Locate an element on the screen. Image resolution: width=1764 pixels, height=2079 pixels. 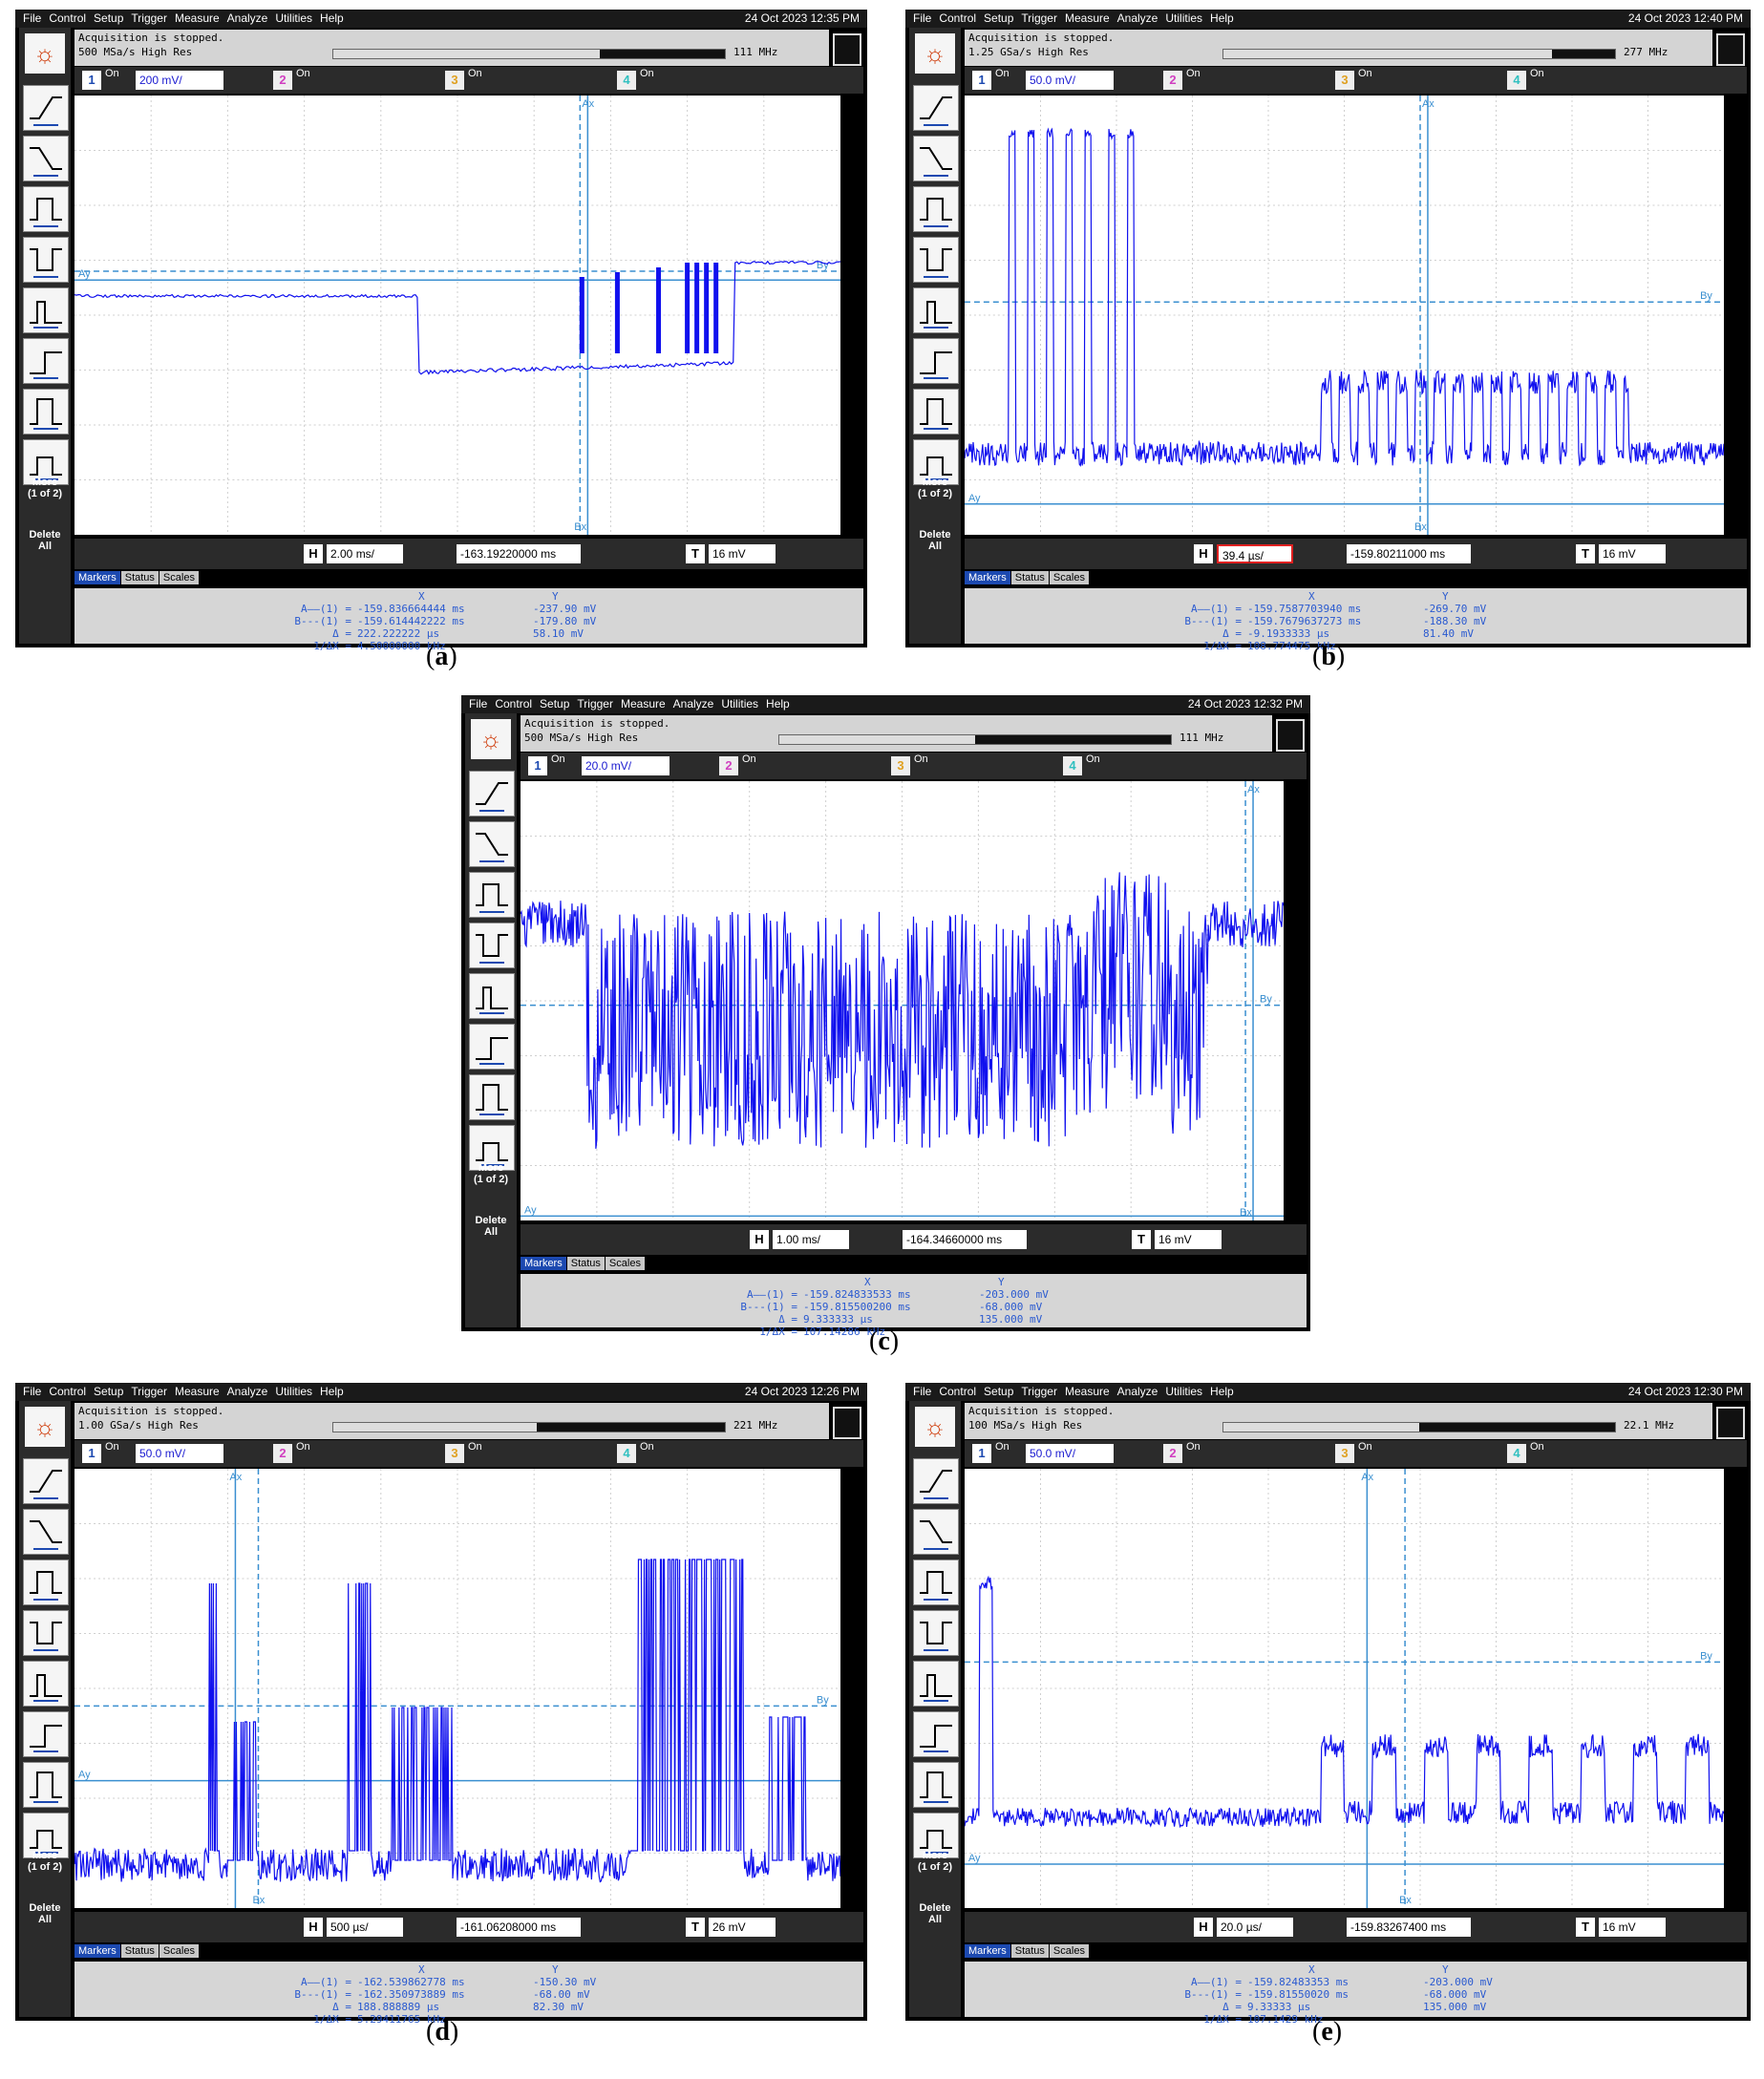
timebase-field: 39.4 µs/ is located at coordinates (1255, 553).